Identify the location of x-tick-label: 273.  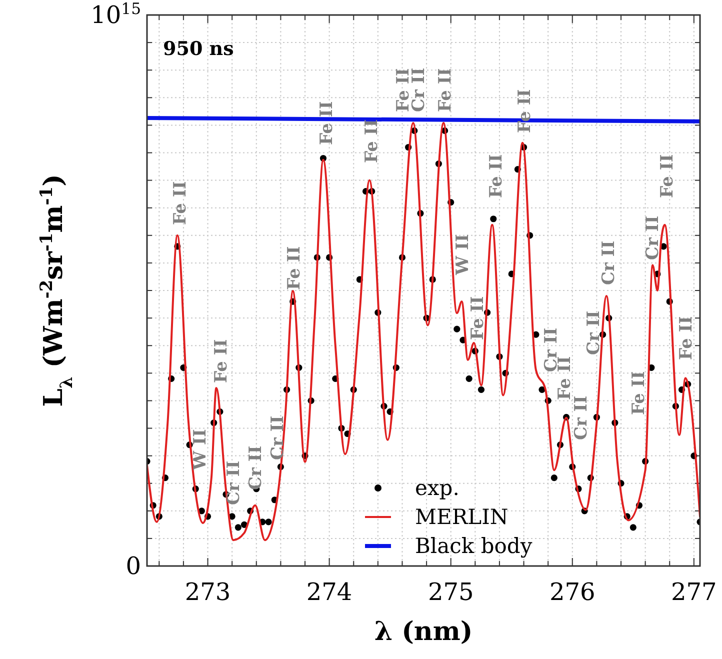
(207, 592).